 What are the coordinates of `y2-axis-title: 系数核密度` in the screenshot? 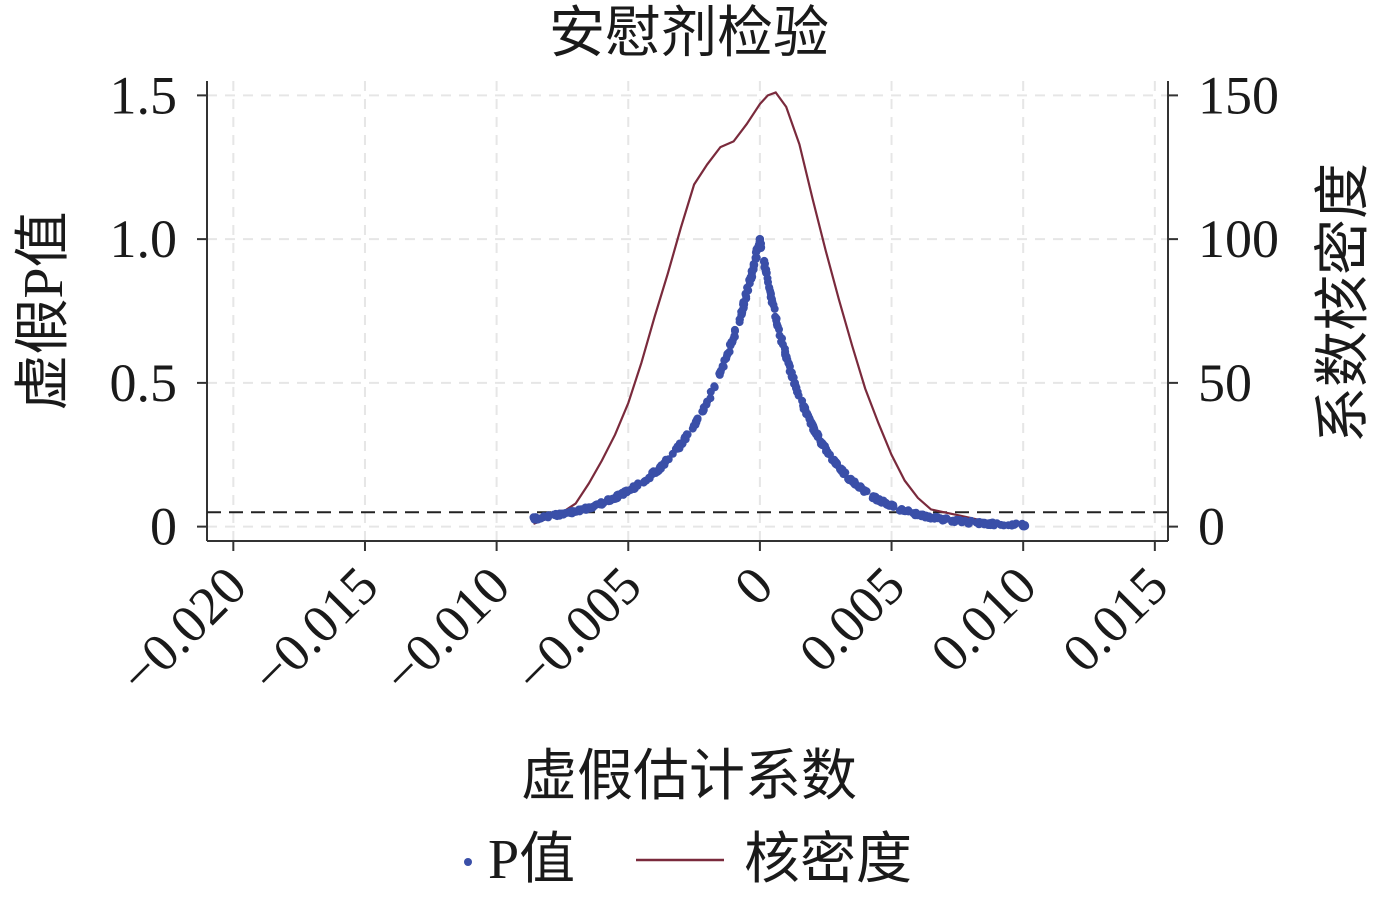 It's located at (1344, 303).